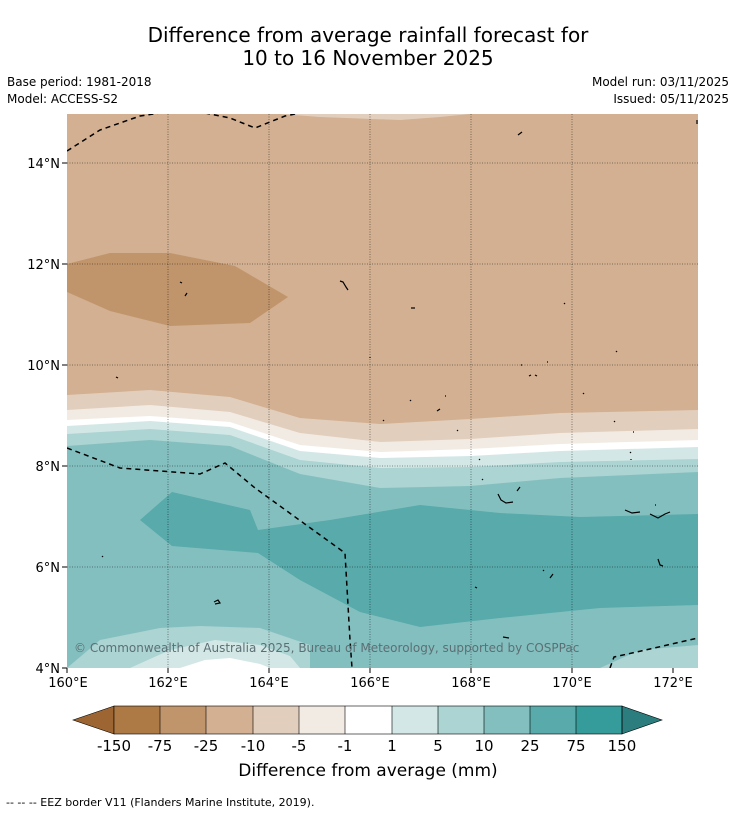  I want to click on colorbar-tick-75: 75, so click(575, 746).